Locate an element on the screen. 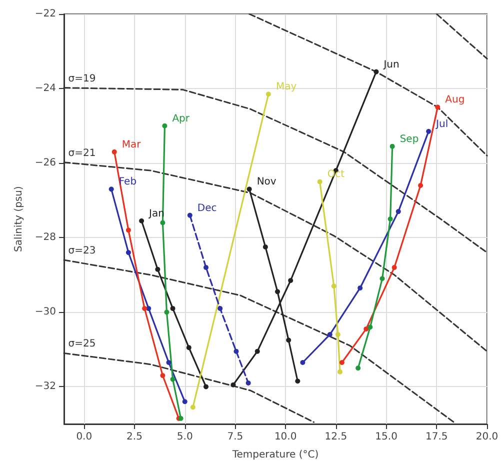 The width and height of the screenshot is (502, 467). series-label: σ=19 is located at coordinates (82, 78).